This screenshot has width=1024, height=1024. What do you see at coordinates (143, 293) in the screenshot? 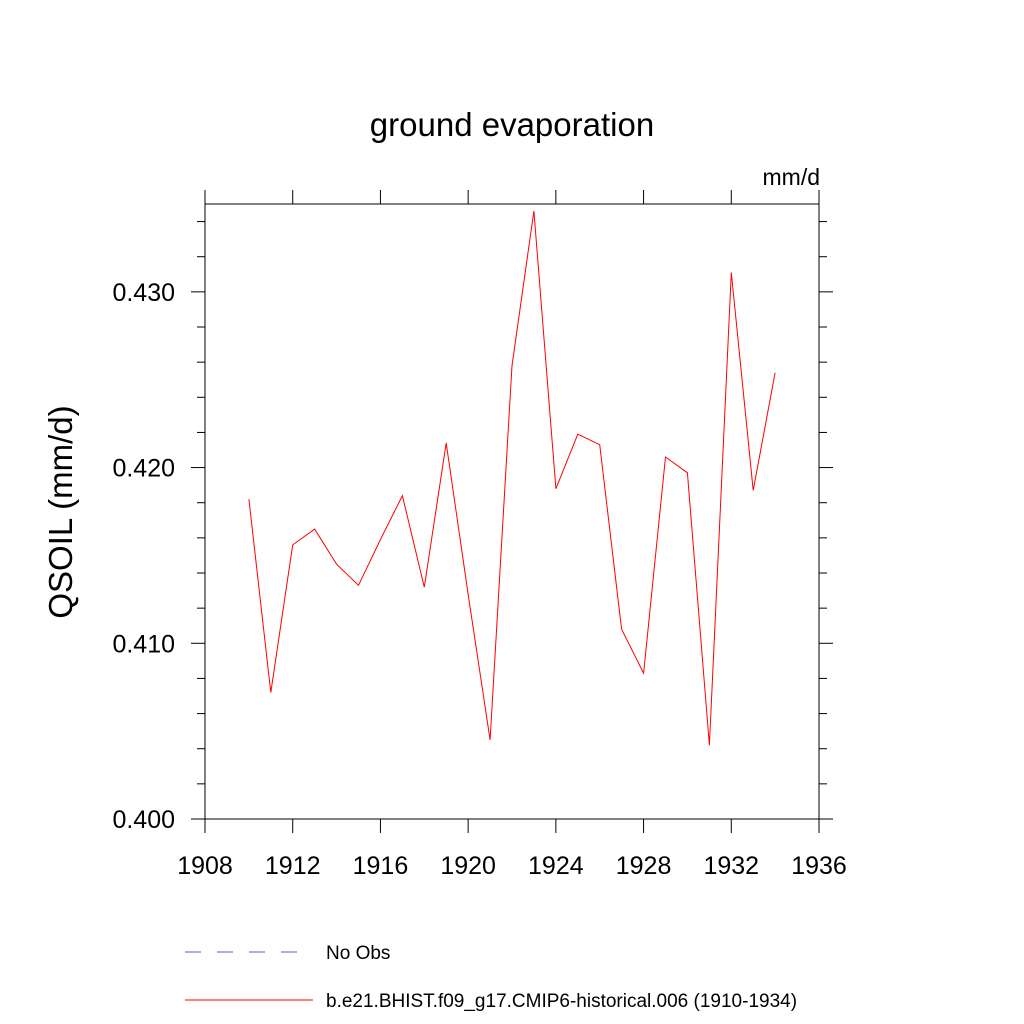
I see `y-tick-label: 0.430` at bounding box center [143, 293].